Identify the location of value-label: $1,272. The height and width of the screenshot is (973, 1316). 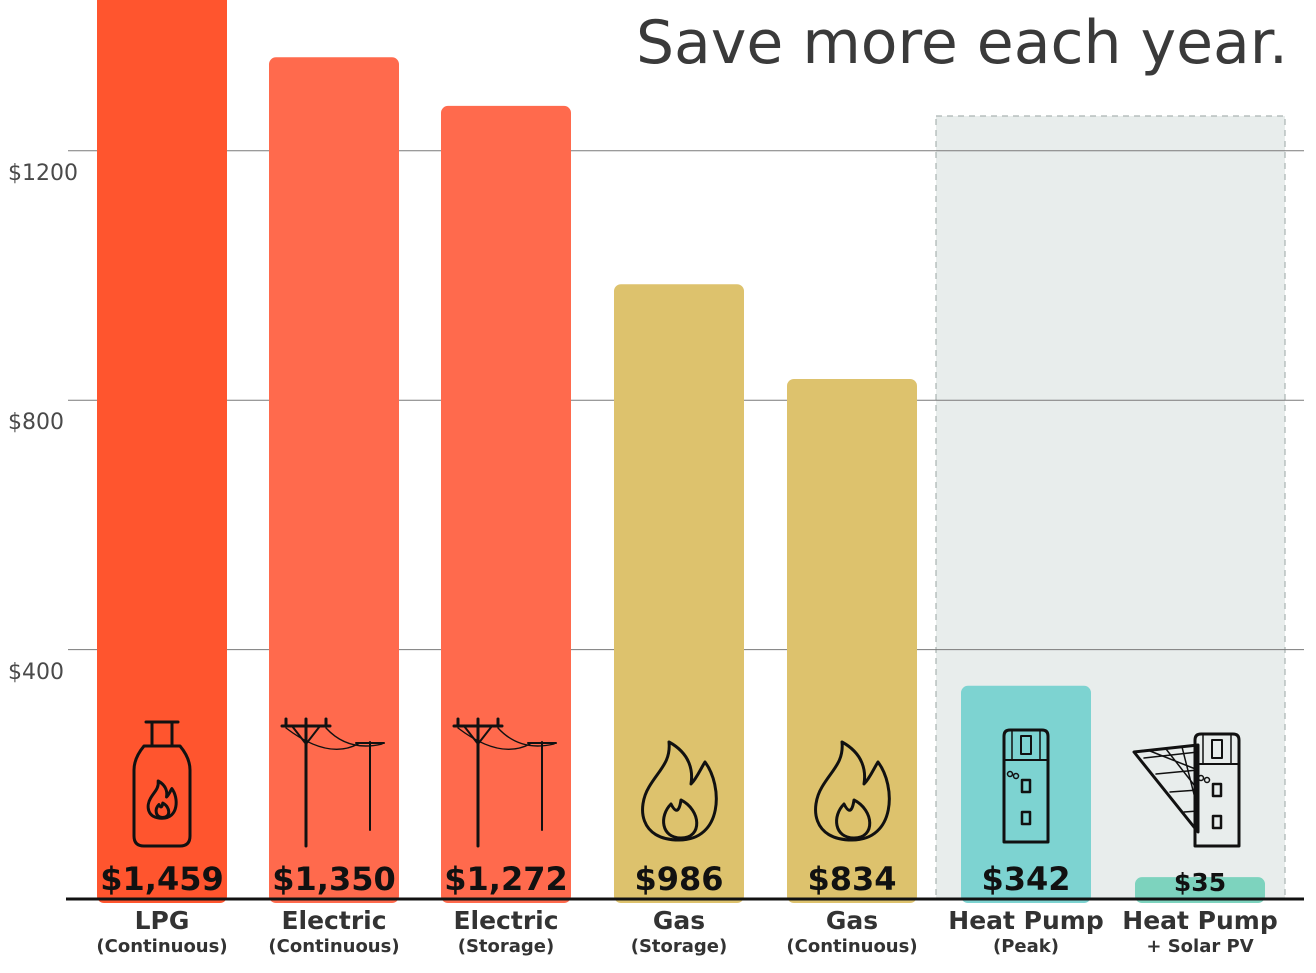
(505, 879).